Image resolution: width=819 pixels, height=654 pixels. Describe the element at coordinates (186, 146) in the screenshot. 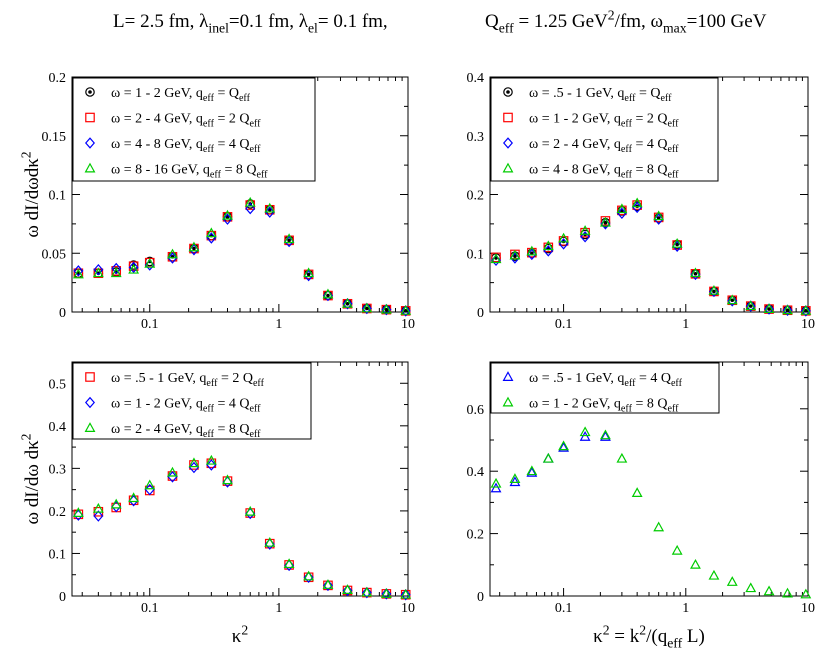

I see `legend-label: ω = 4 - 8 GeV, qeff = 4 Qeff` at that location.